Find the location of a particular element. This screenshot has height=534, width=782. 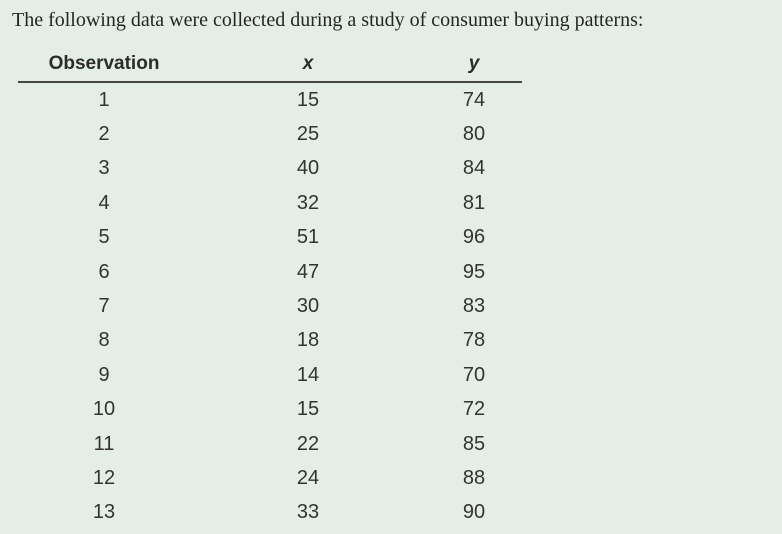

x-cell: 22 is located at coordinates (308, 443).